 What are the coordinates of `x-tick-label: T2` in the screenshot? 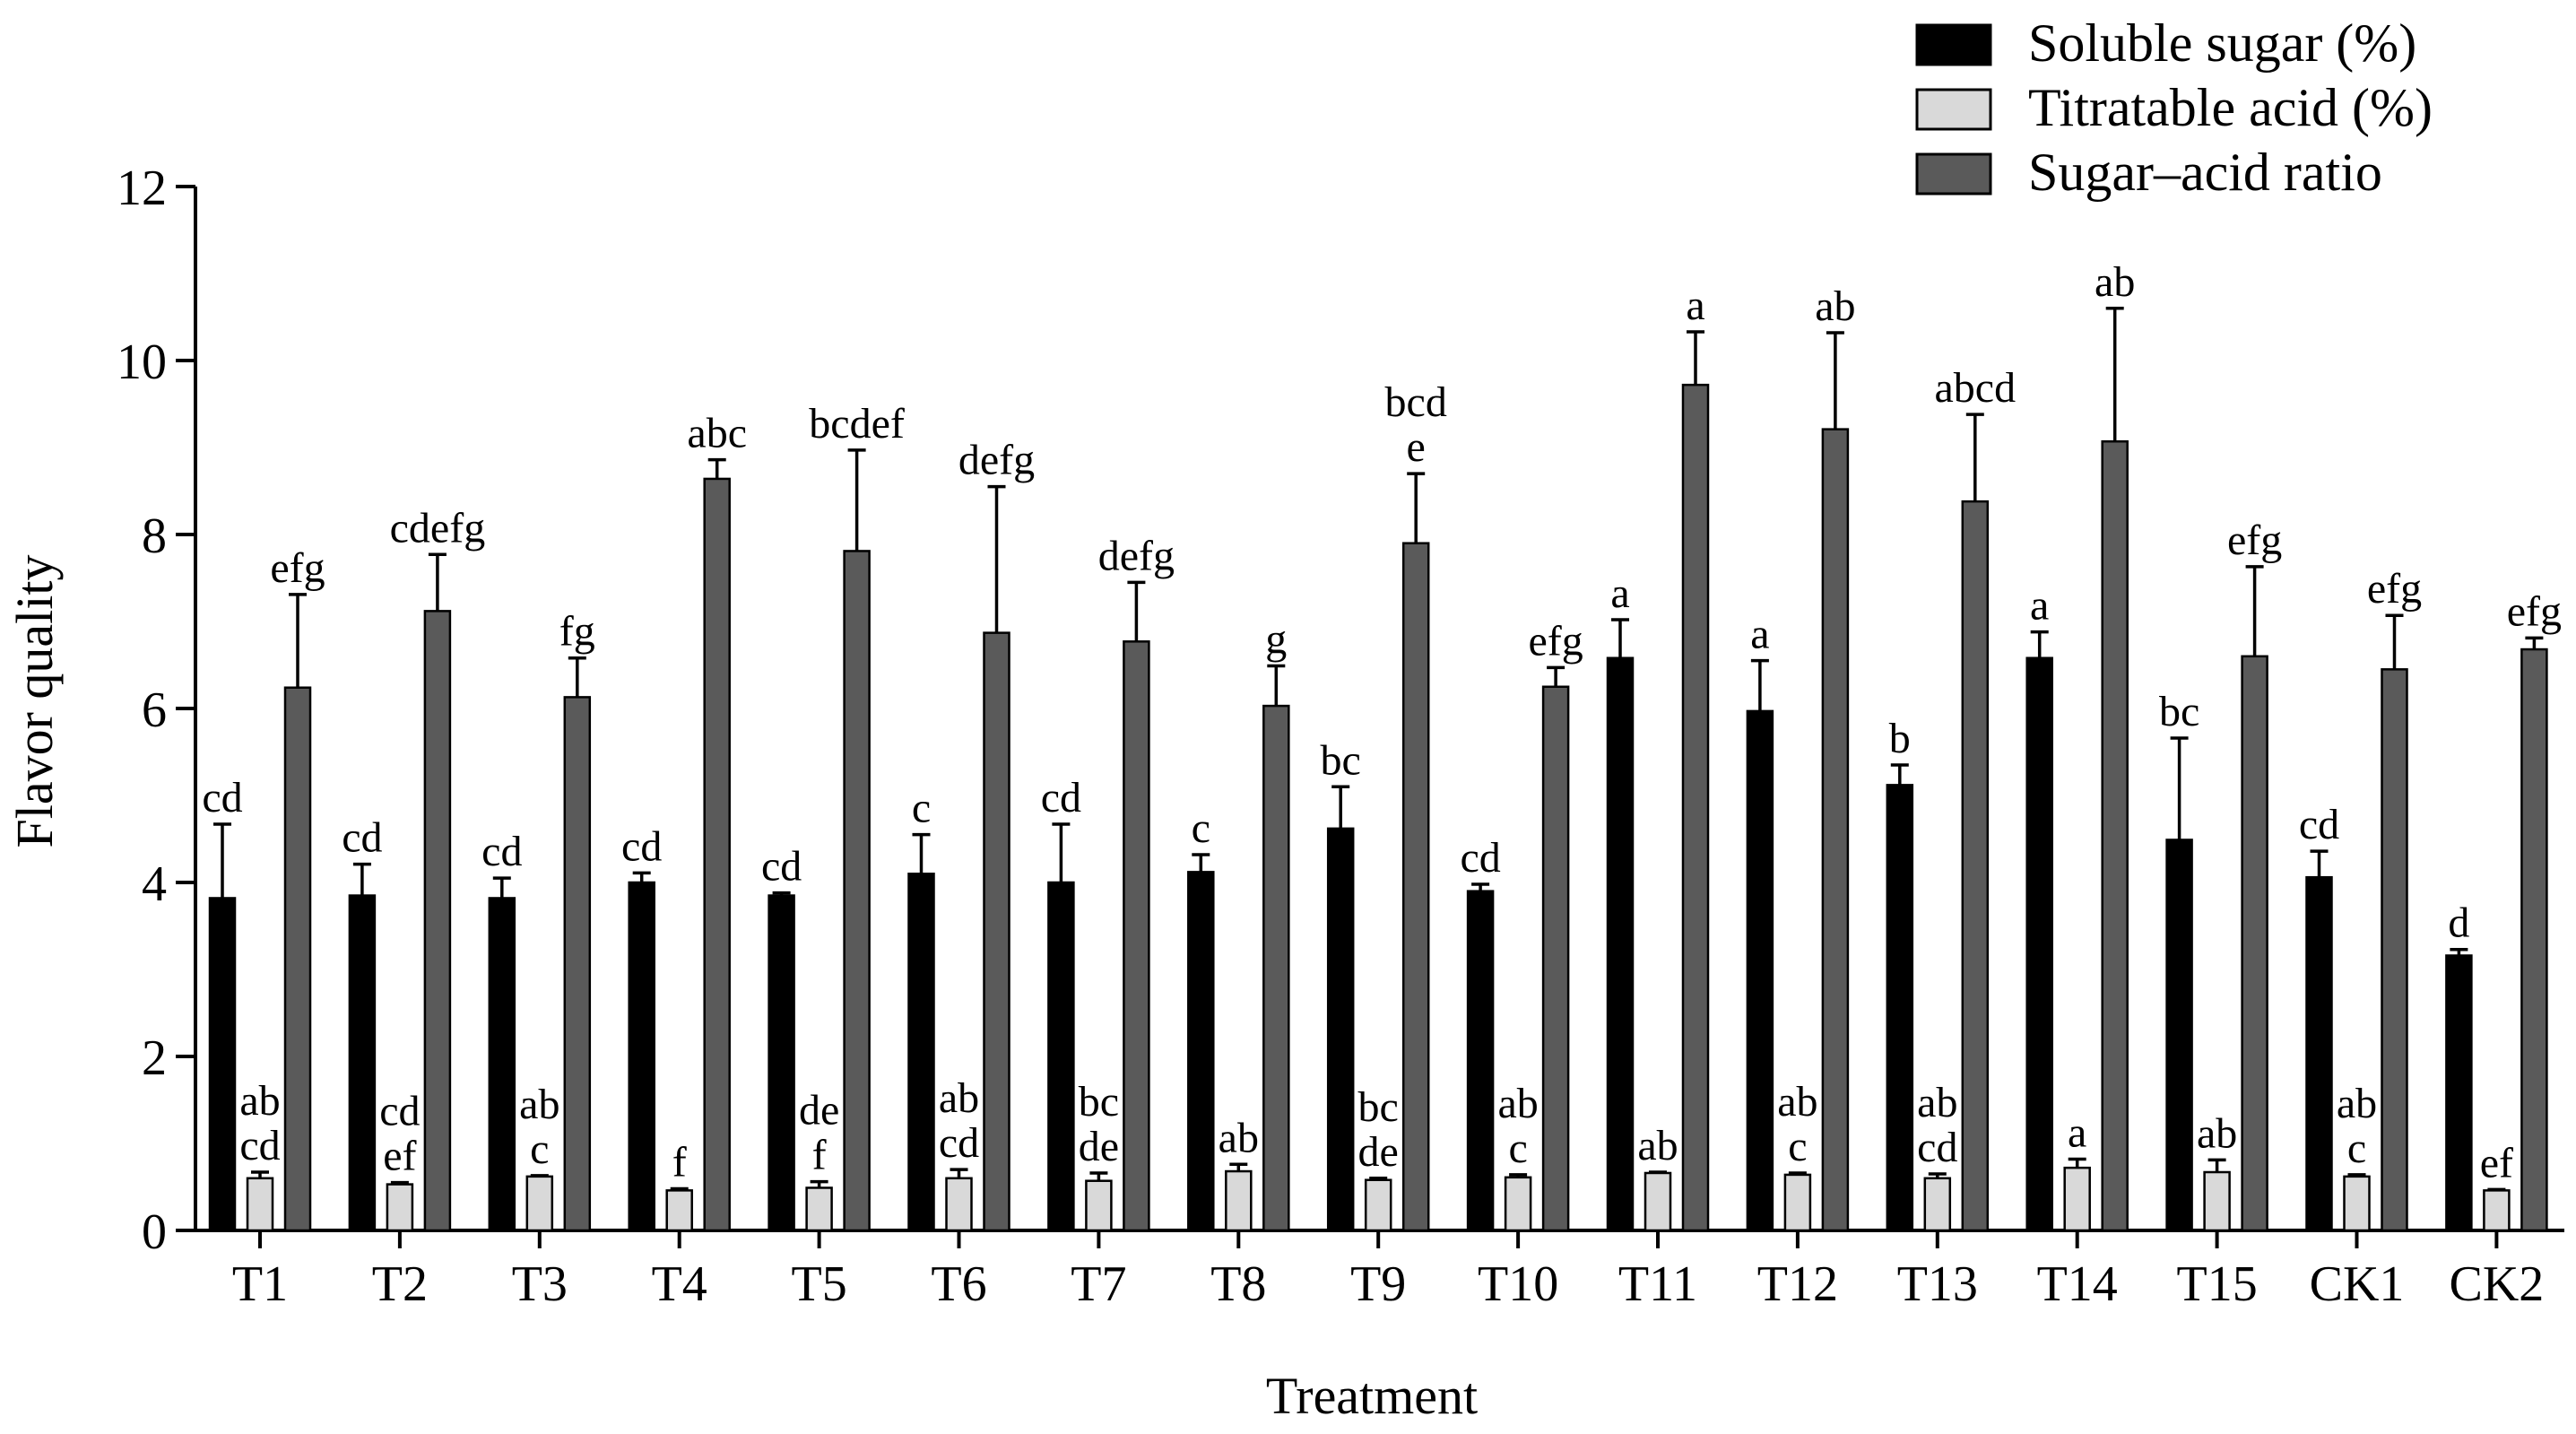 It's located at (400, 1284).